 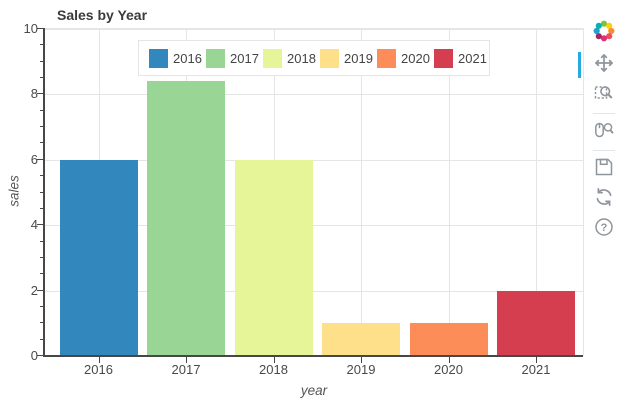 What do you see at coordinates (34, 355) in the screenshot?
I see `y-tick-label: 0` at bounding box center [34, 355].